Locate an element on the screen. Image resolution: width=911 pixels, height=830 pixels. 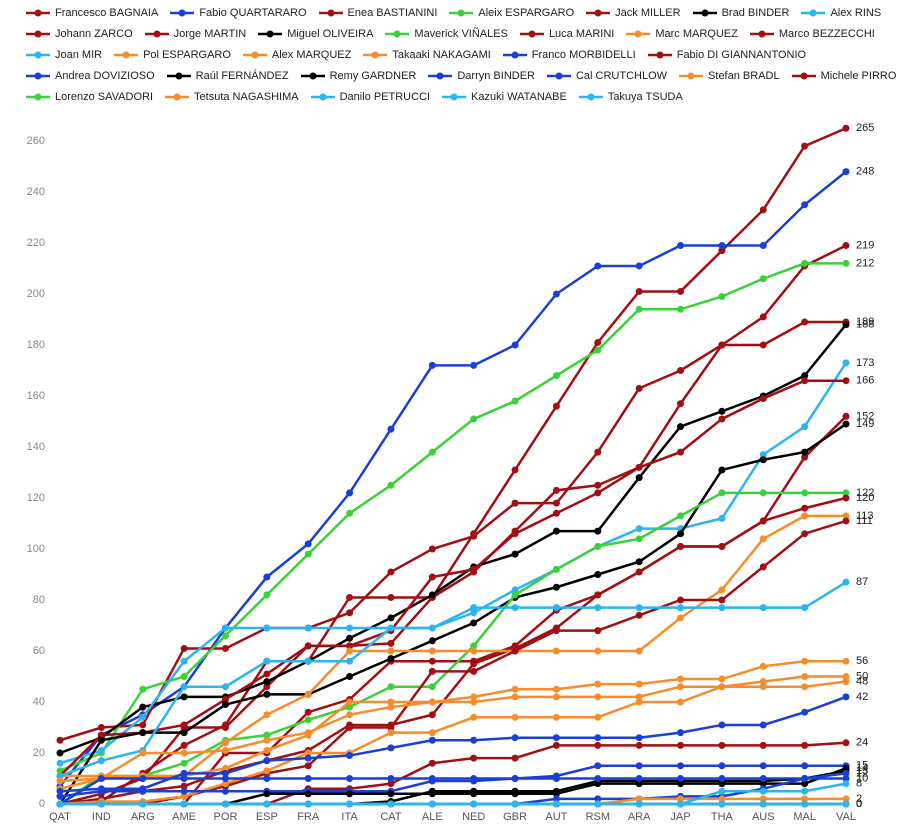
legend-label: Joan MIR is located at coordinates (79, 55).